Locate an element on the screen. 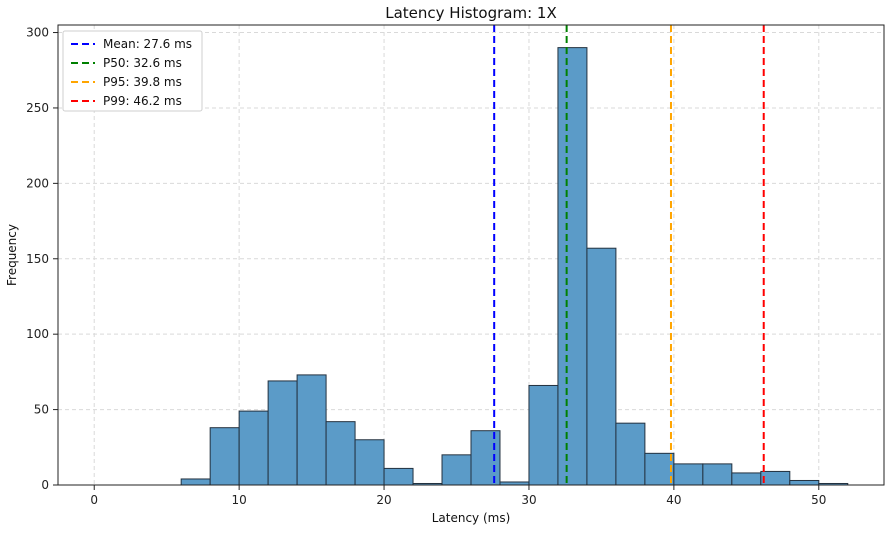 The height and width of the screenshot is (533, 887). legend-label: Mean: 27.6 ms is located at coordinates (147, 44).